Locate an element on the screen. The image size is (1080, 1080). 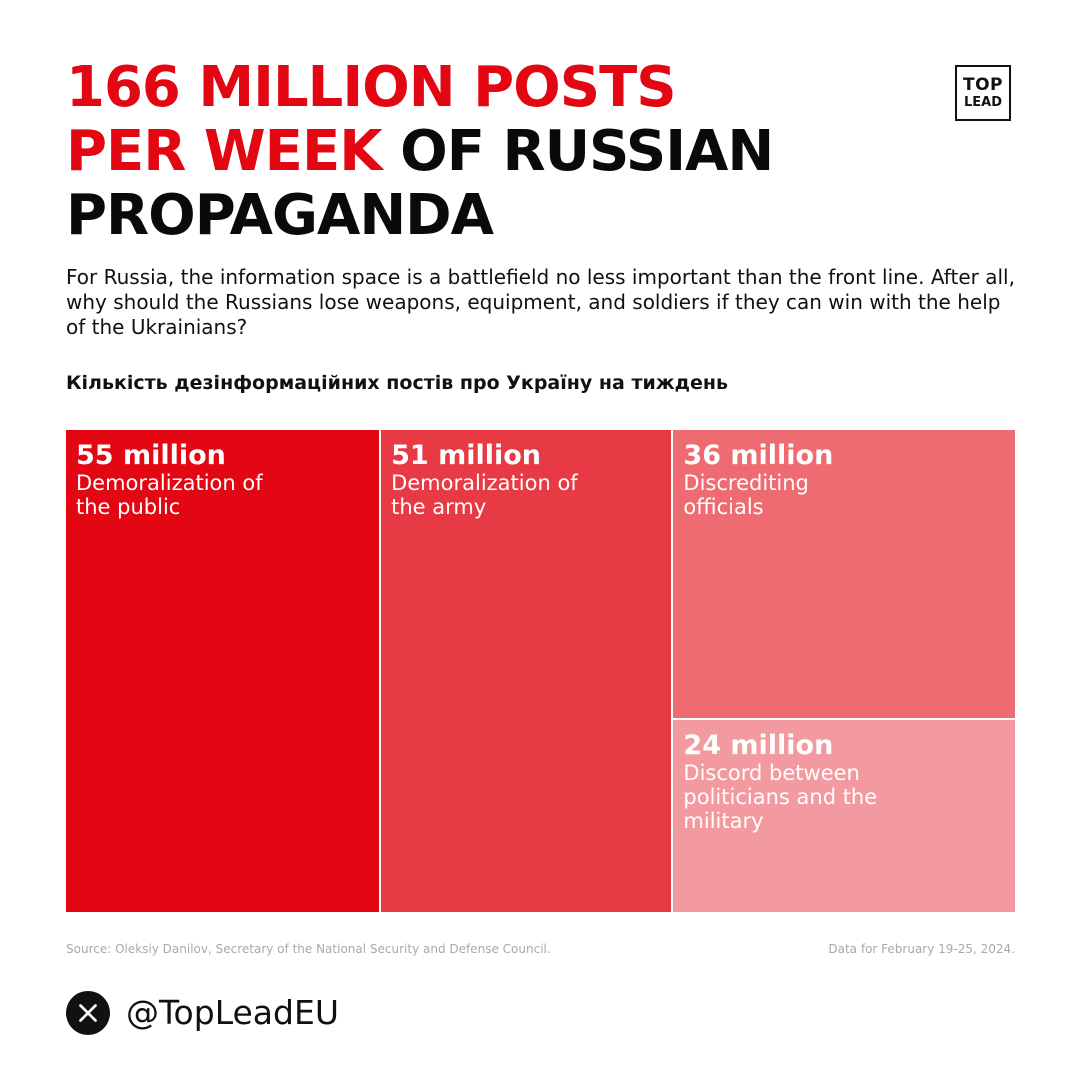
logo-line-1: TOP is located at coordinates (982, 85).